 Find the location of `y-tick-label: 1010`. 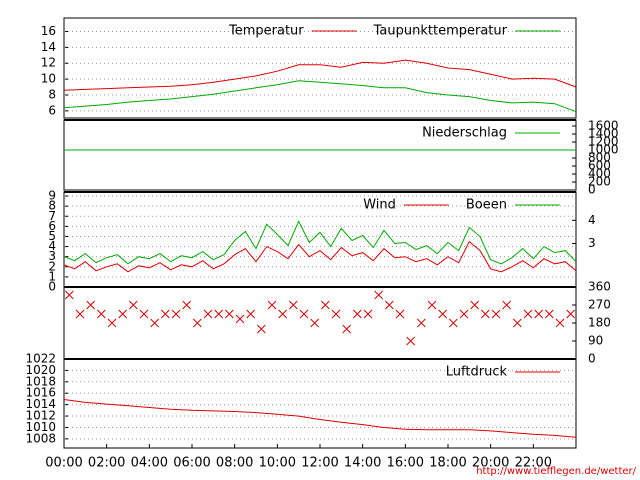

y-tick-label: 1010 is located at coordinates (40, 427).